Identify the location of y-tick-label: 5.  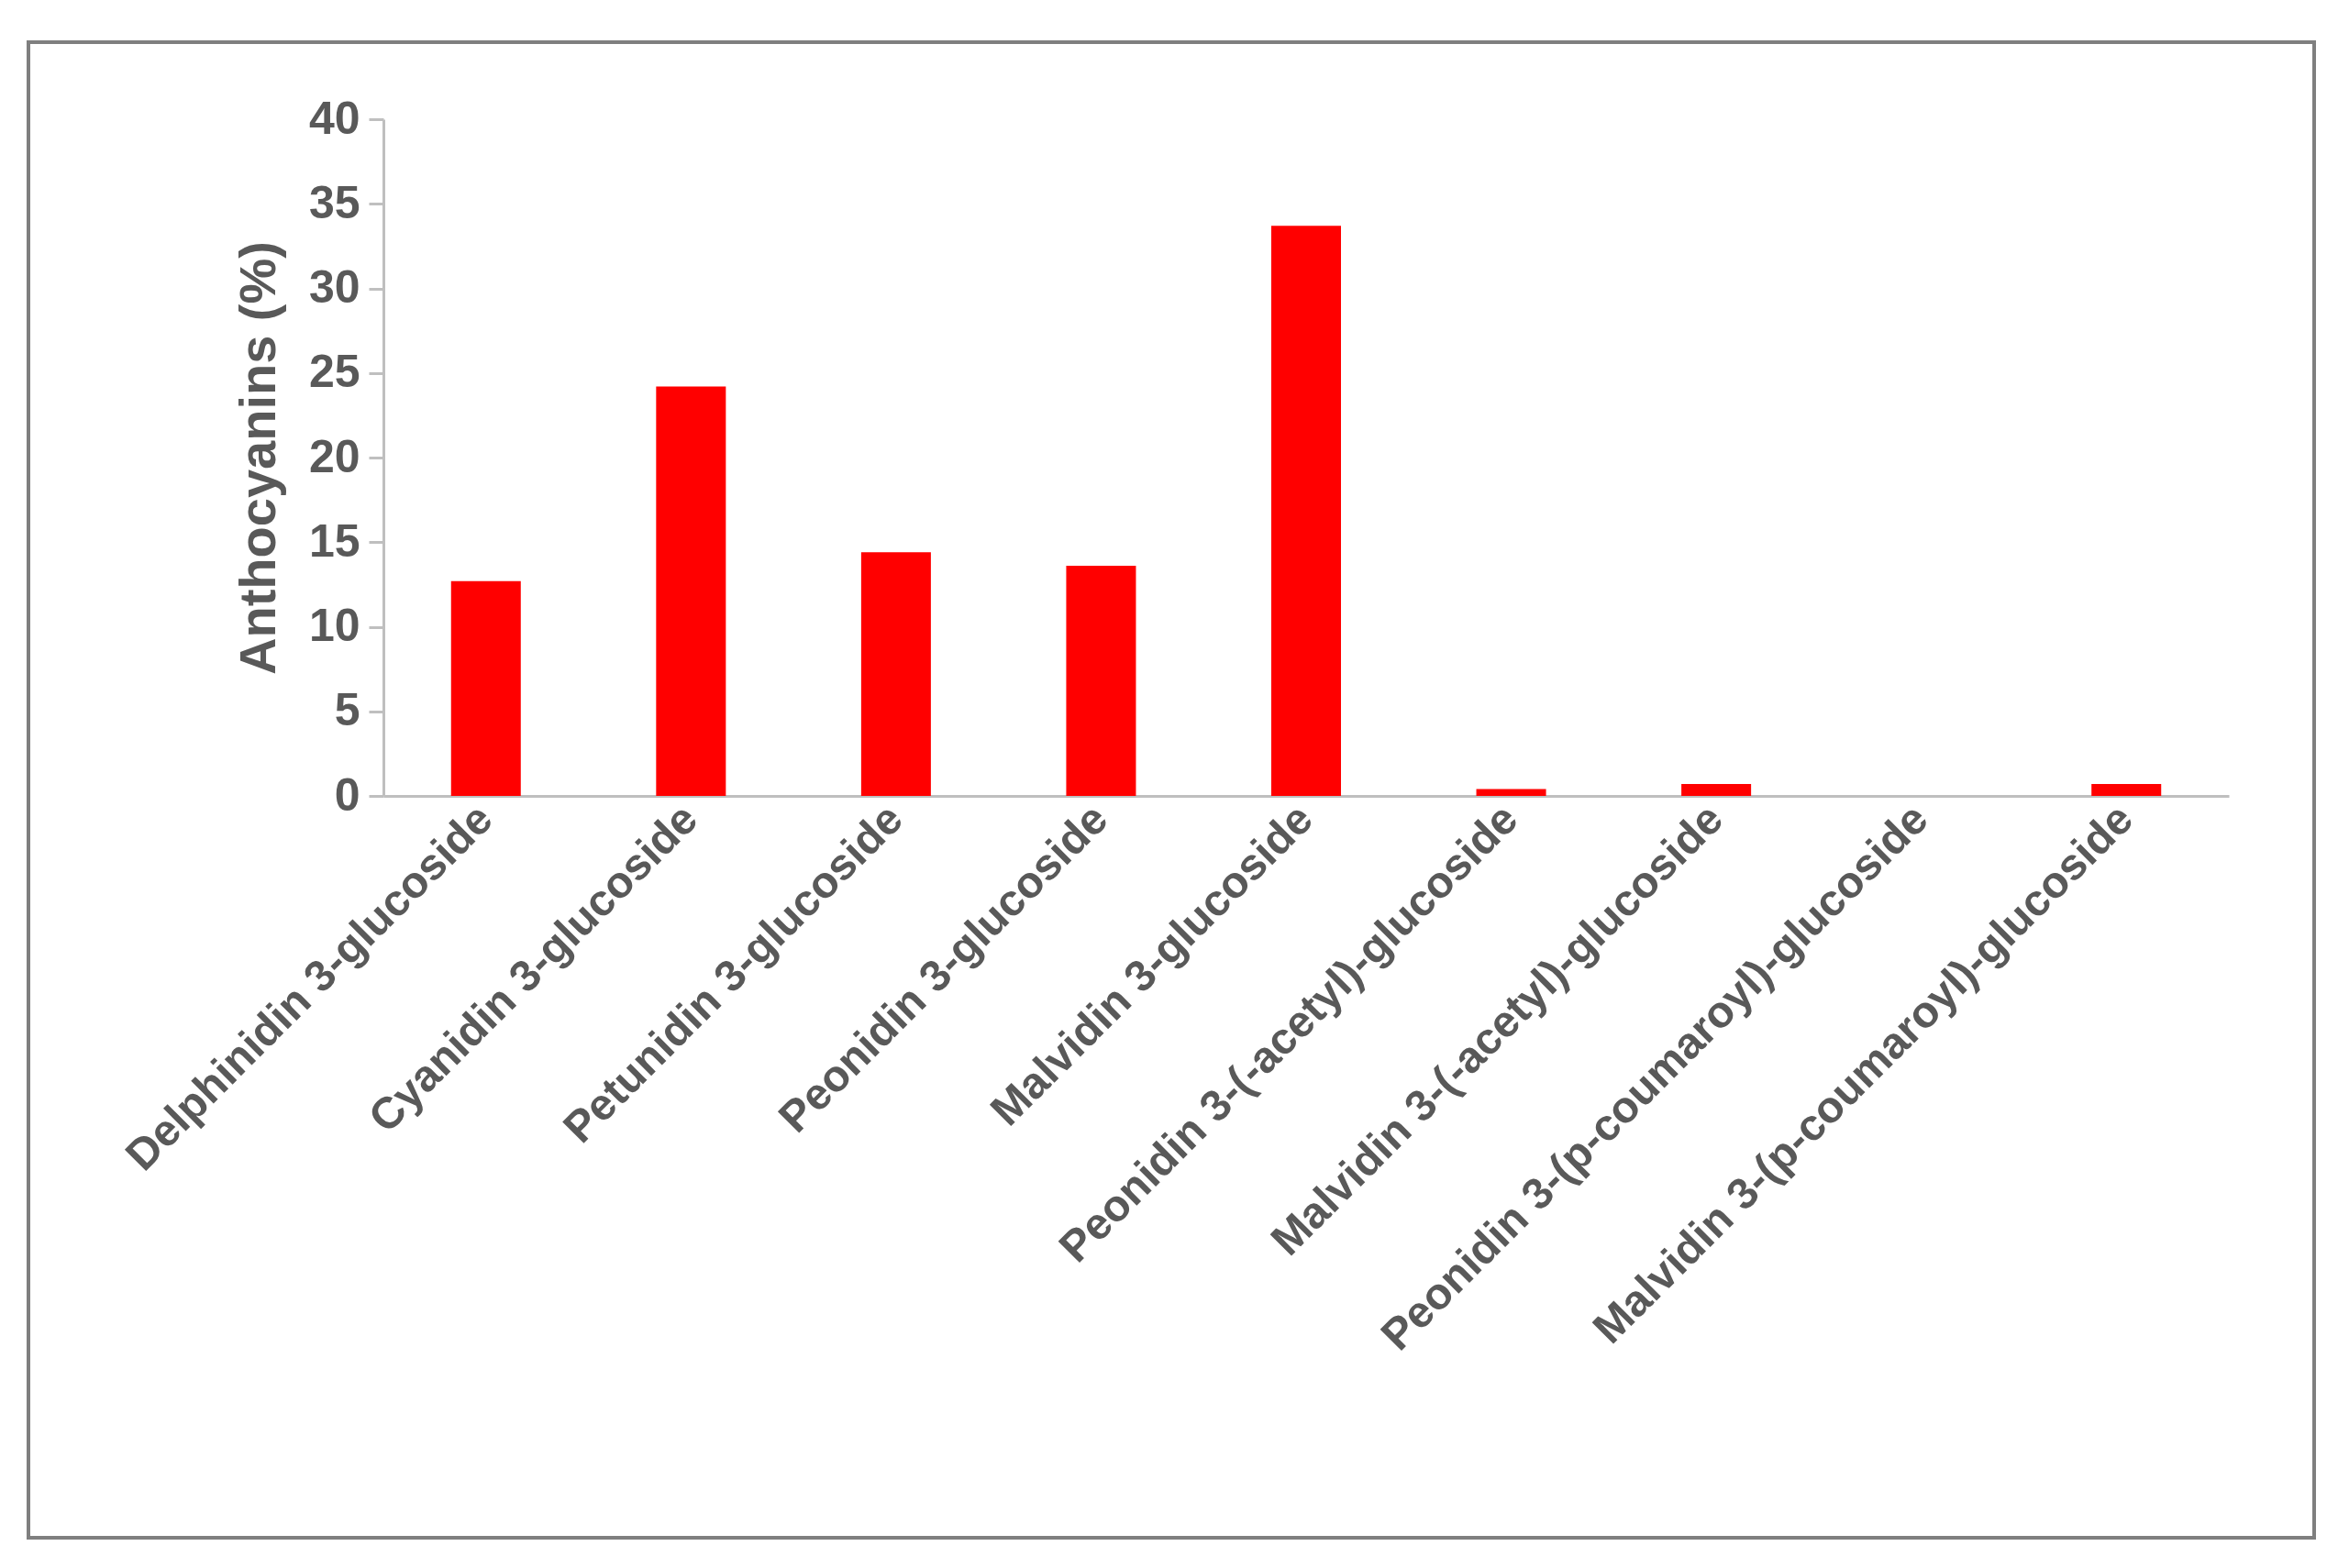
(347, 710).